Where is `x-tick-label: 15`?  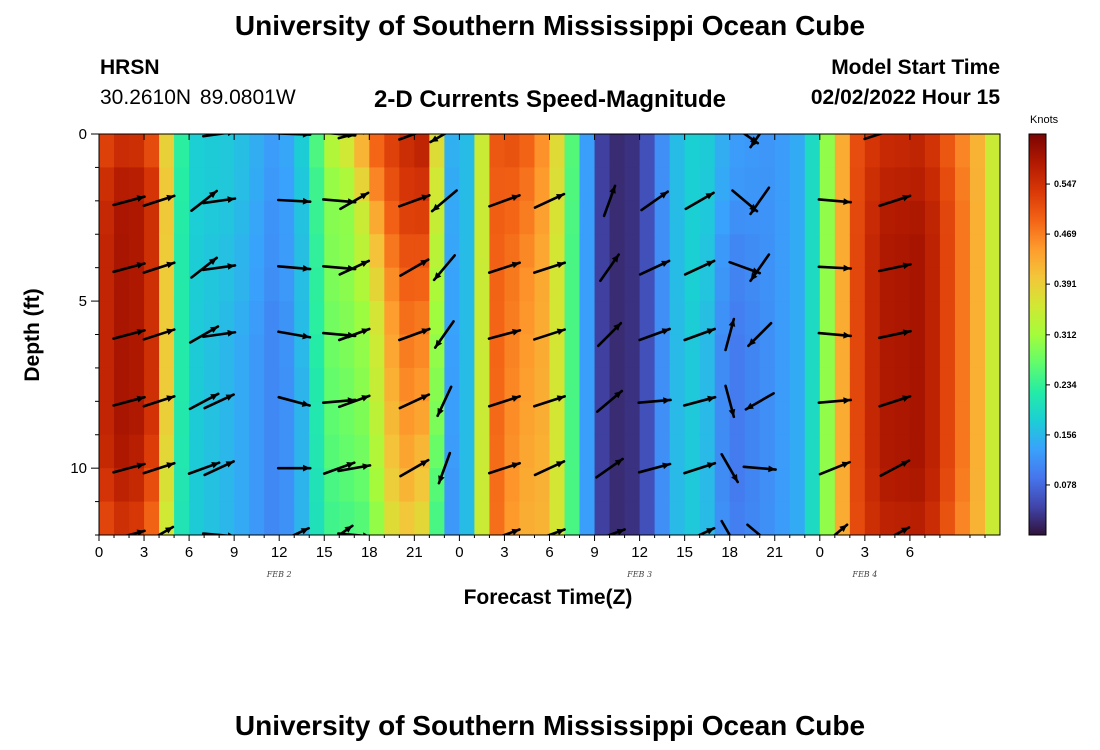
x-tick-label: 15 is located at coordinates (684, 552).